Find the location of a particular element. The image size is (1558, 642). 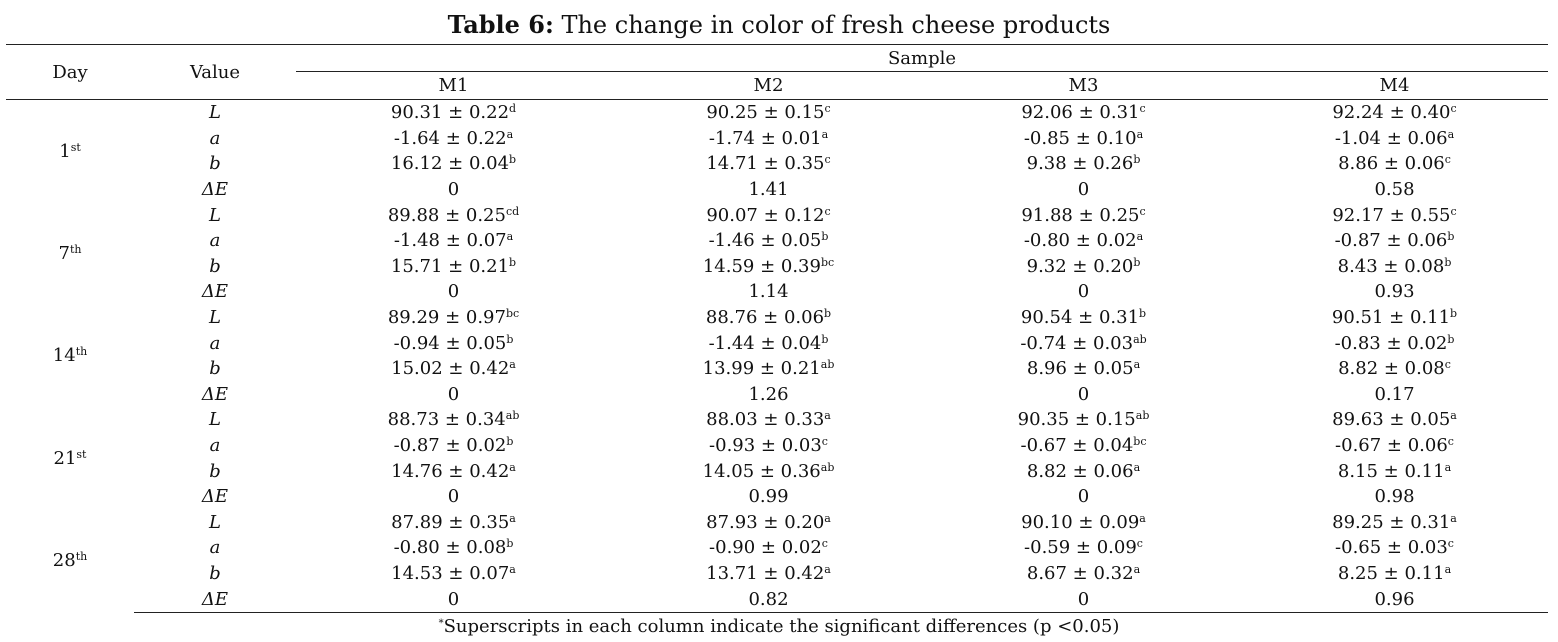

data-cell-m2: 0.82 is located at coordinates (768, 599).